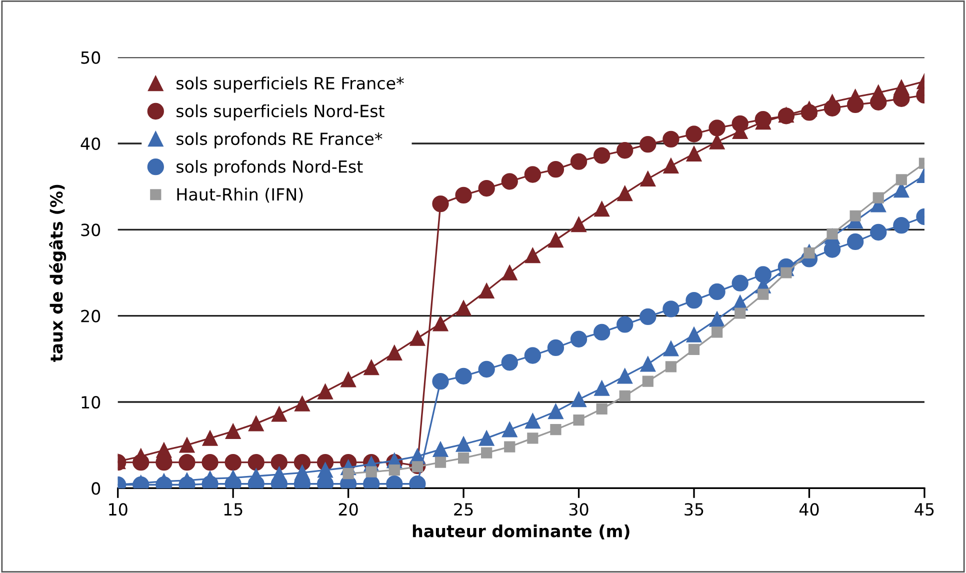 The image size is (966, 573). I want to click on y-tick-label: 40, so click(90, 143).